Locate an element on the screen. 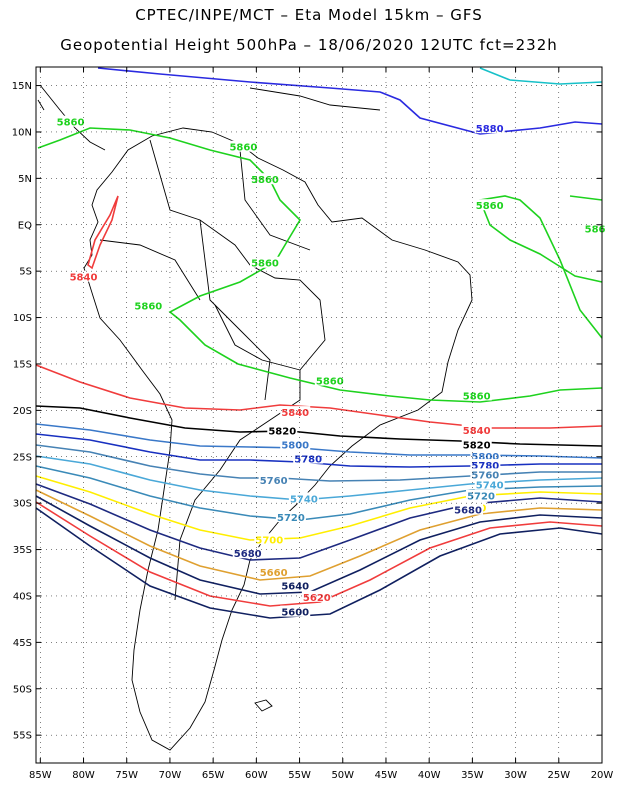 The height and width of the screenshot is (800, 618). contour-label-5660: 5660 is located at coordinates (274, 573).